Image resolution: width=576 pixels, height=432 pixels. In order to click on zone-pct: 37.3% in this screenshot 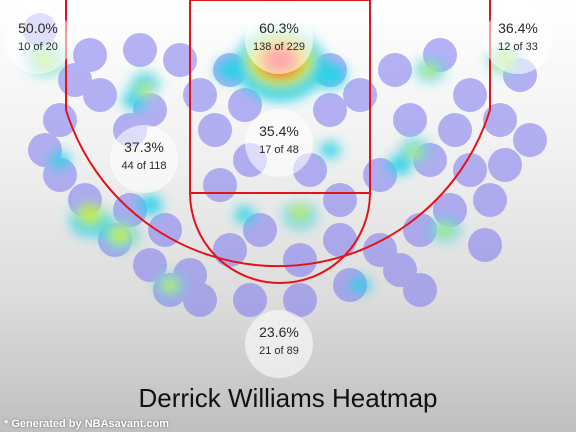, I will do `click(144, 147)`.